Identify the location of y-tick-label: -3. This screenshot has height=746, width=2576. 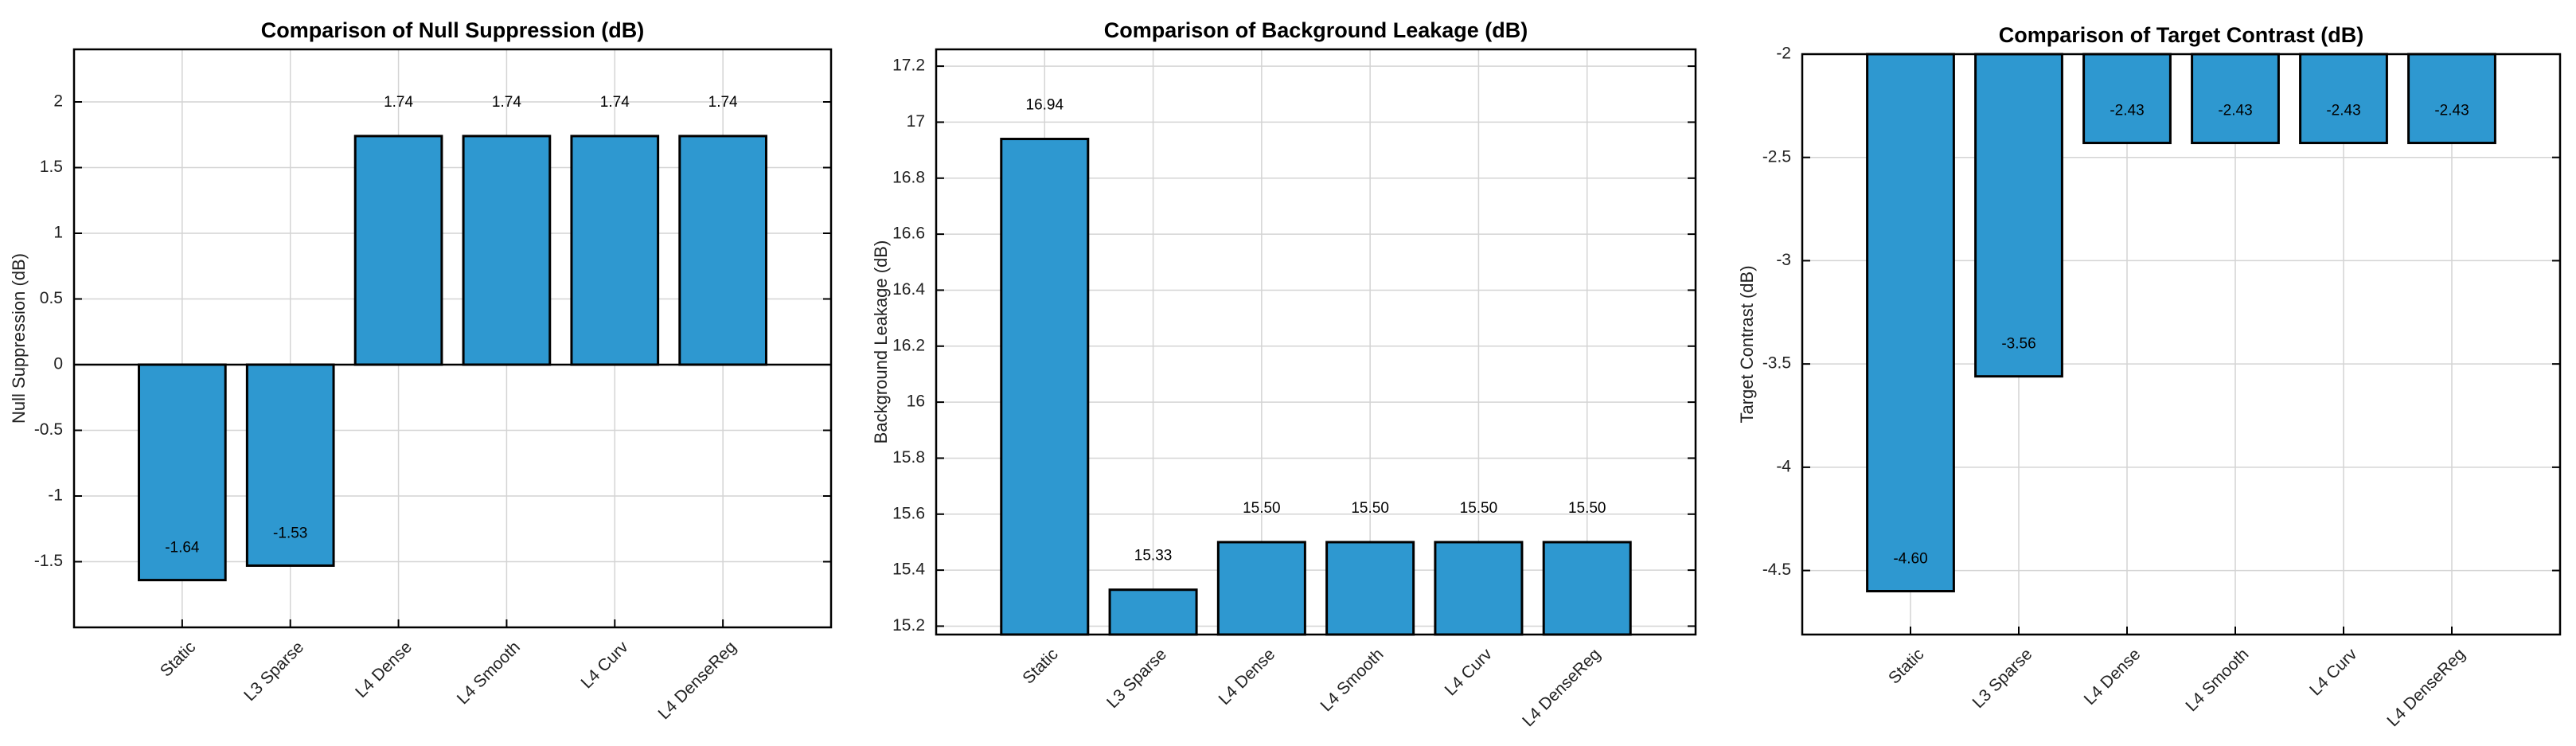
(1783, 260).